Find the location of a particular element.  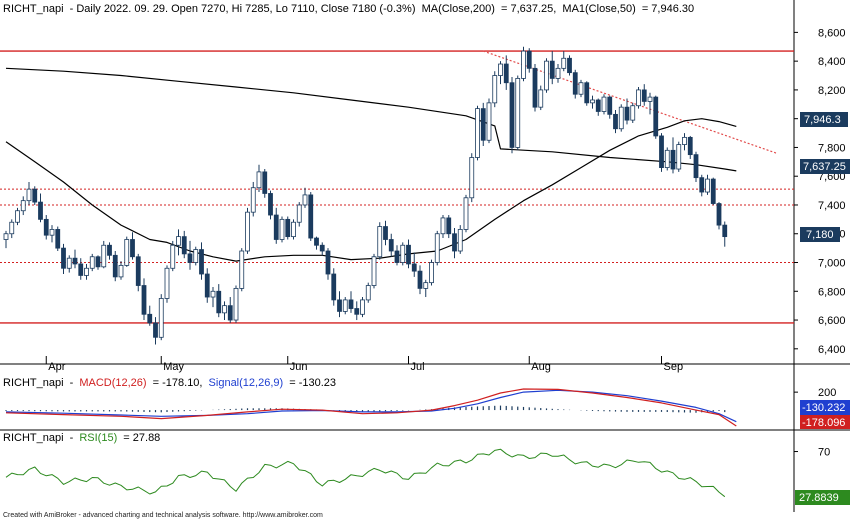

price-ytick-label: 8,200 is located at coordinates (832, 91).